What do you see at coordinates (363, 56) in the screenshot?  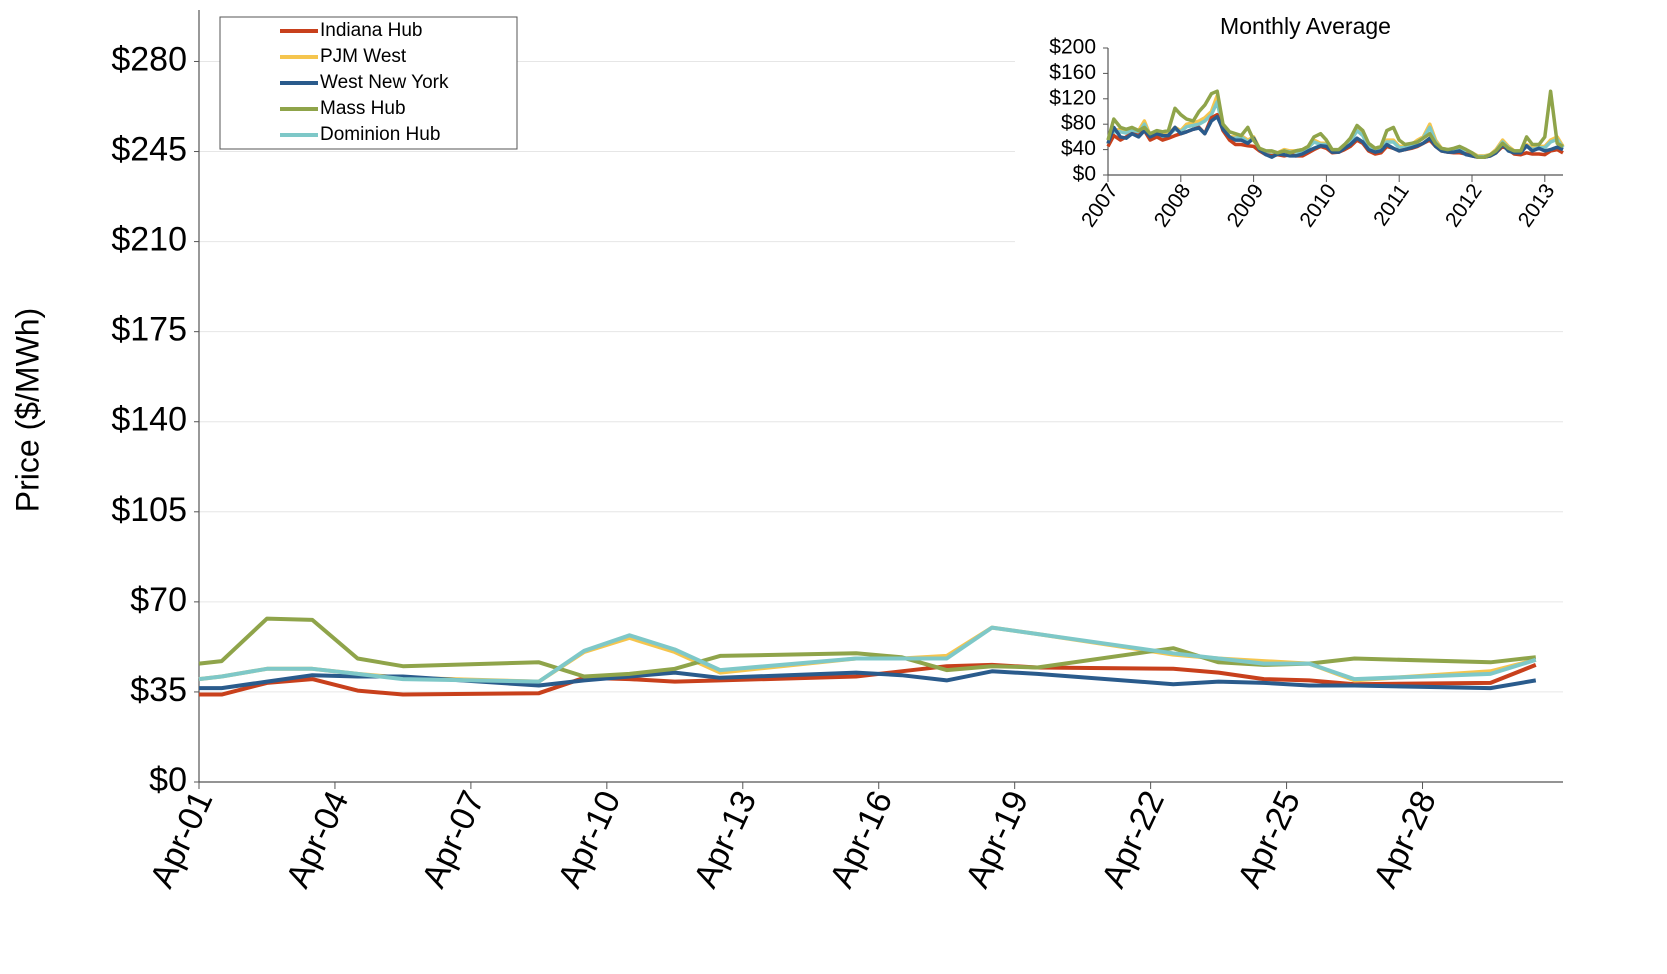 I see `legend-label: PJM West` at bounding box center [363, 56].